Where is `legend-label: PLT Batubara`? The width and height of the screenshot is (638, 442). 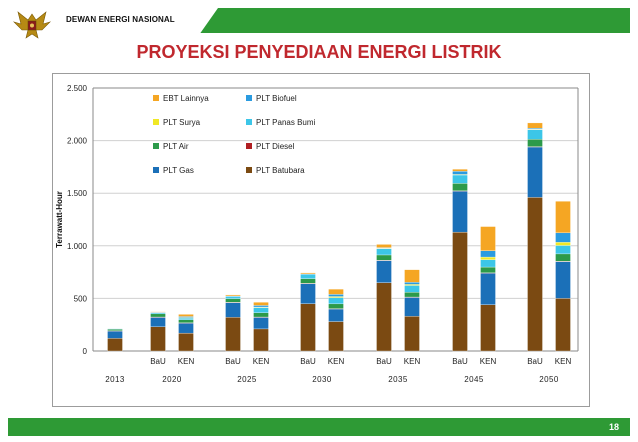
legend-label: PLT Batubara is located at coordinates (280, 170).